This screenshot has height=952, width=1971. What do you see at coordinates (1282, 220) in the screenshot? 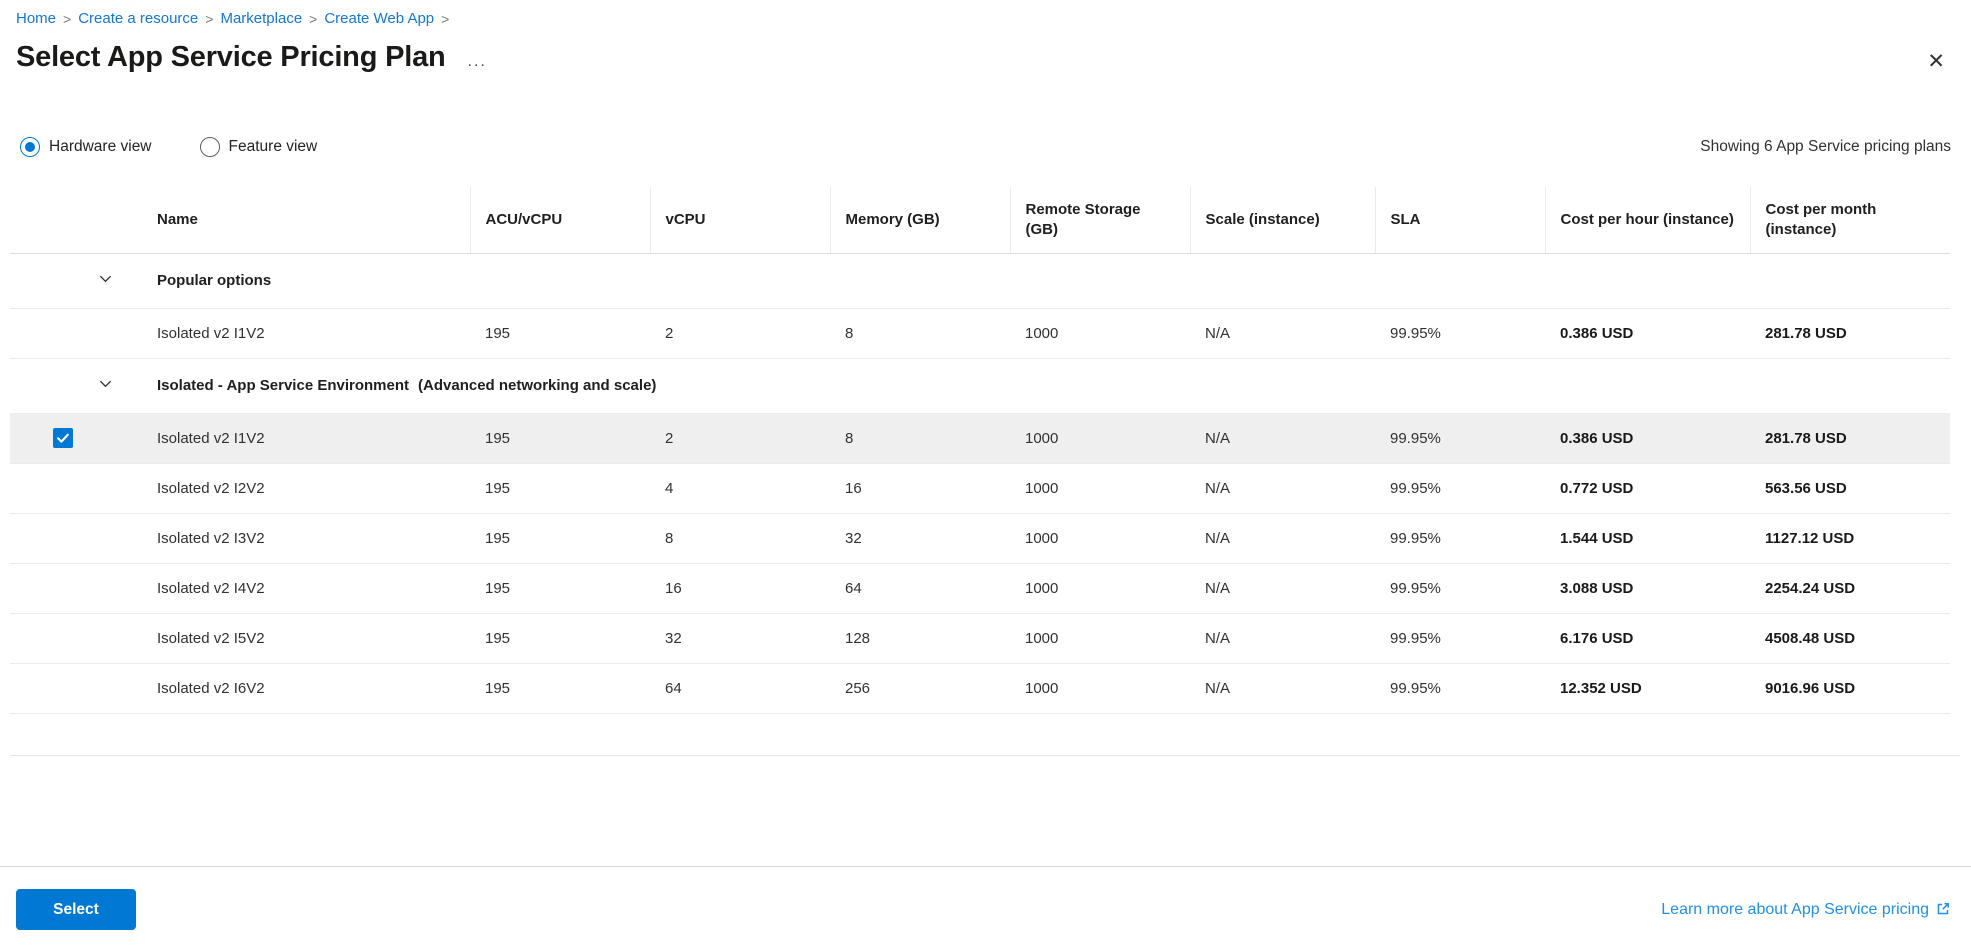
I see `column-header-scale: Scale (instance)` at bounding box center [1282, 220].